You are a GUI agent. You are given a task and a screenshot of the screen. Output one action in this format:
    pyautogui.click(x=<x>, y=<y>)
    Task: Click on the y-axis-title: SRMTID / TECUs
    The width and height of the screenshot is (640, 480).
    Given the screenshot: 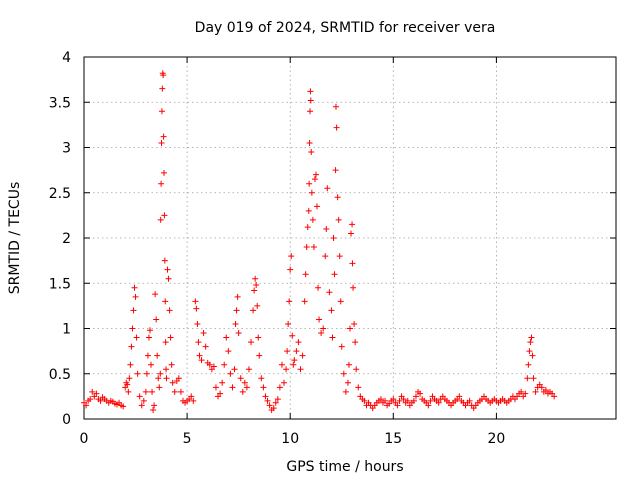 What is the action you would take?
    pyautogui.click(x=15, y=238)
    